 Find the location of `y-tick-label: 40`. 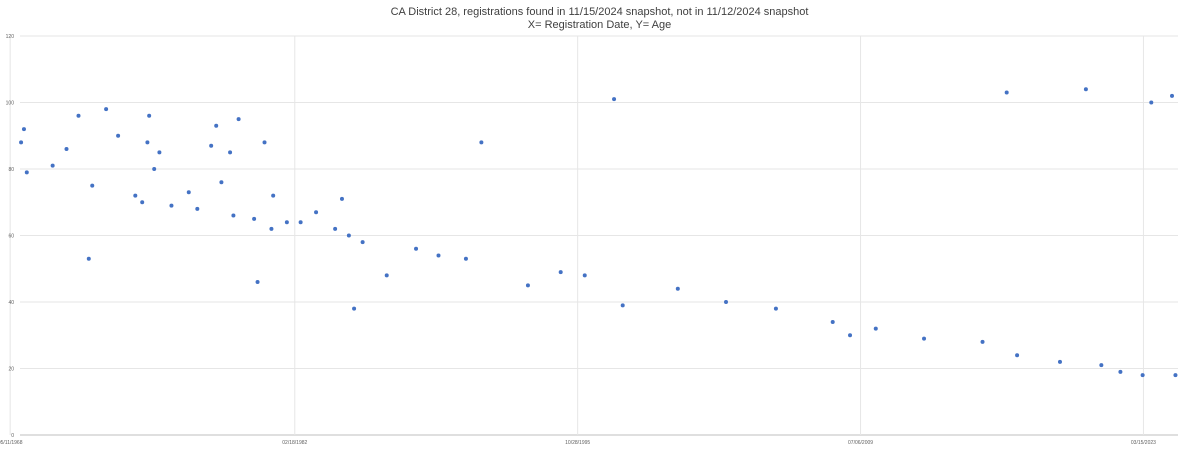

y-tick-label: 40 is located at coordinates (11, 303).